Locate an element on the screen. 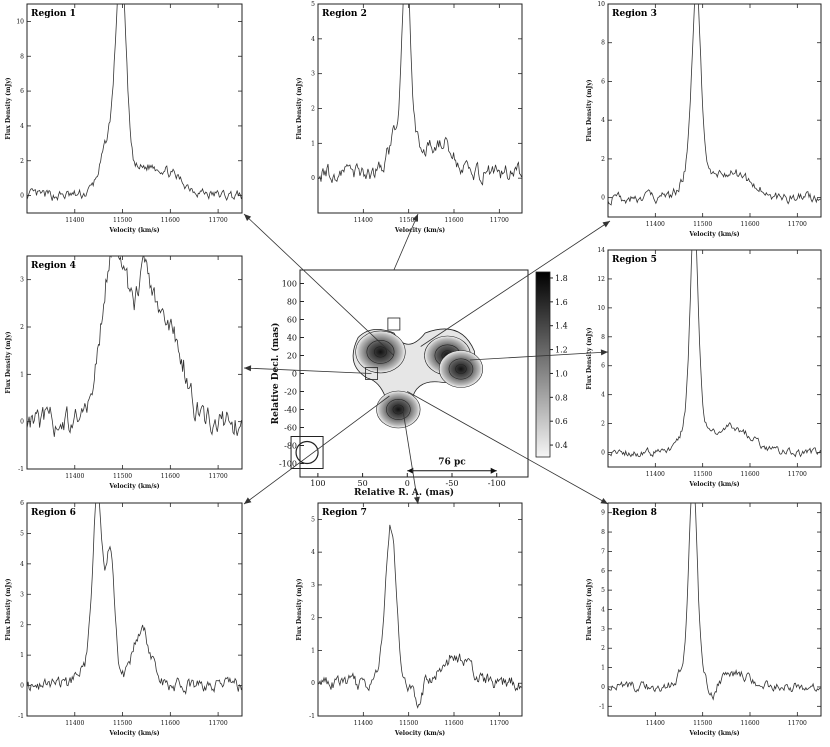 The height and width of the screenshot is (747, 830). colorbar-tick-label: 0.4 is located at coordinates (561, 445).